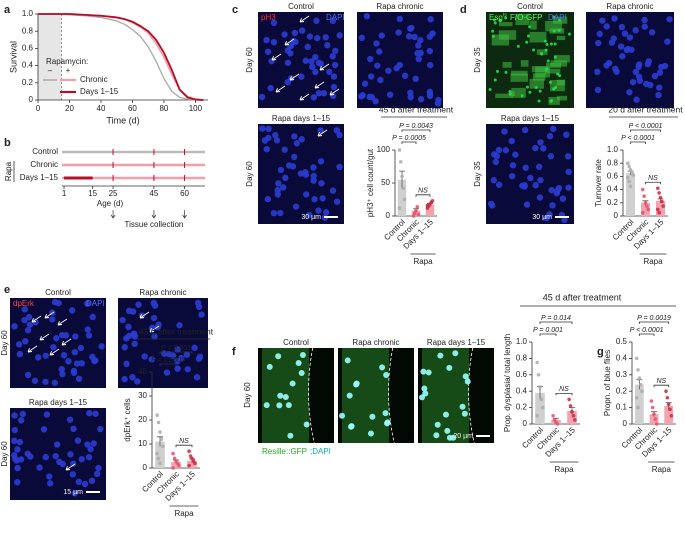 Image resolution: width=685 pixels, height=545 pixels. What do you see at coordinates (548, 330) in the screenshot?
I see `stat-label: P = 0.001` at bounding box center [548, 330].